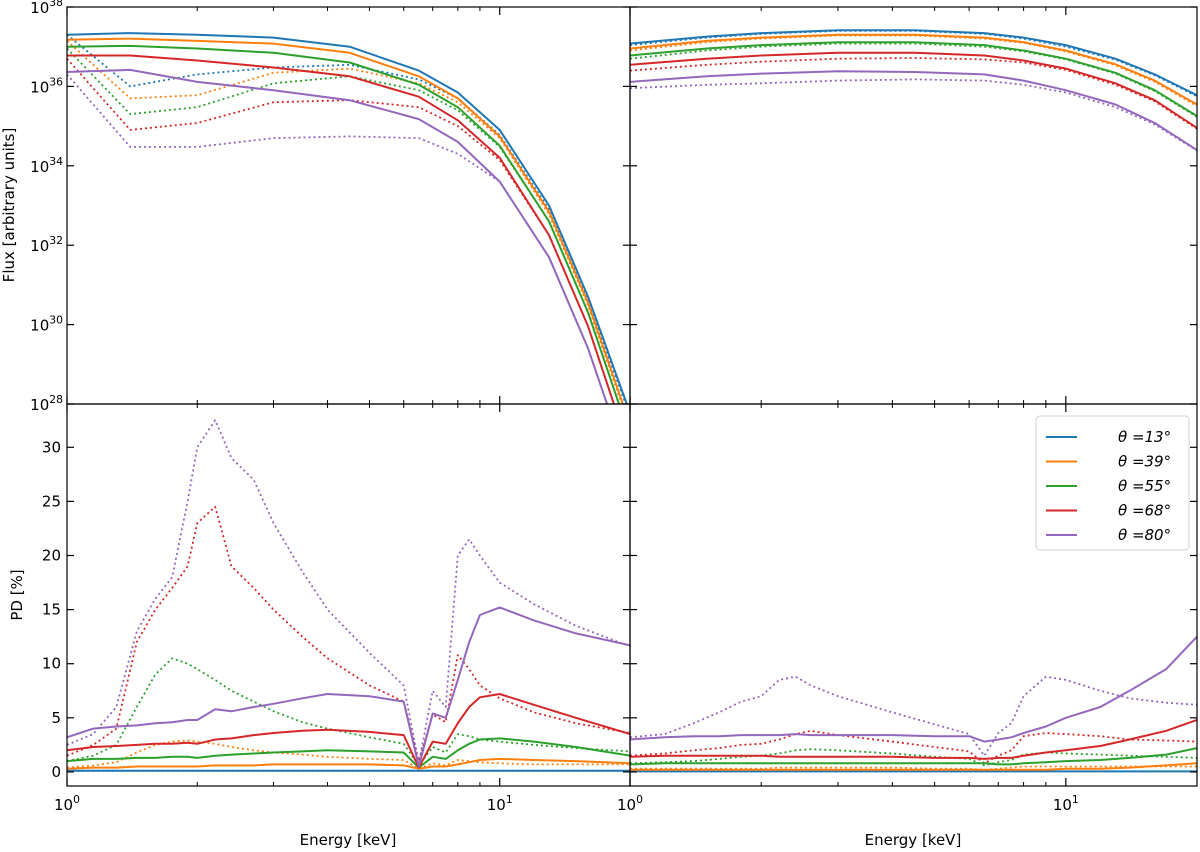 The image size is (1200, 852). Describe the element at coordinates (56, 718) in the screenshot. I see `tick-label: 5` at that location.